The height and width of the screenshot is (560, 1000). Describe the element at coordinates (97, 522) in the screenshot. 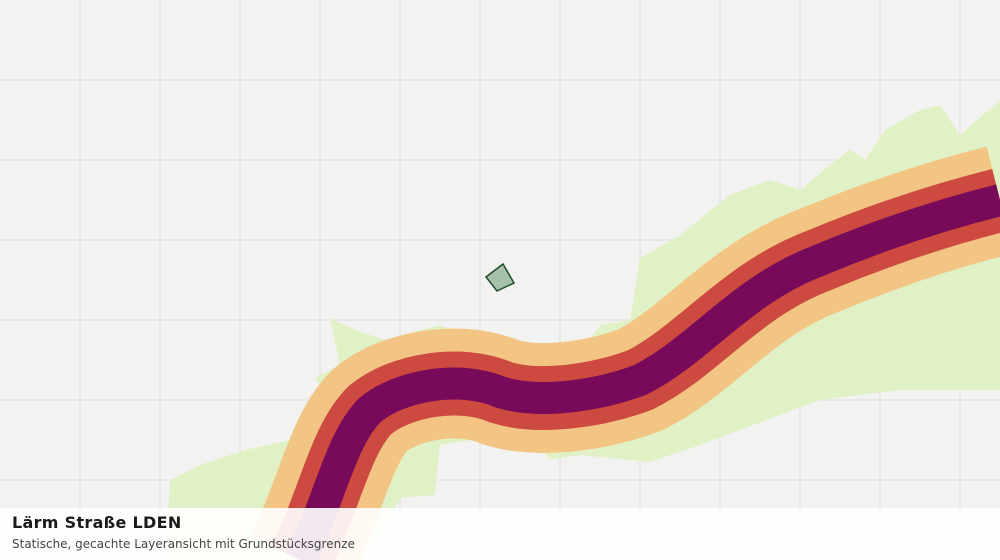

I see `layer-title: Lärm Straße LDEN` at that location.